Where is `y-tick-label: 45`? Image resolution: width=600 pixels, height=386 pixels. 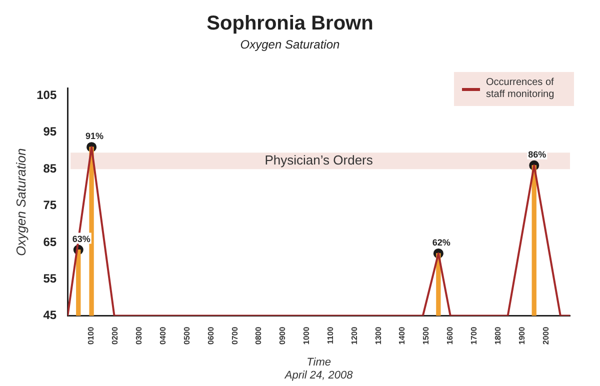
y-tick-label: 45 is located at coordinates (50, 315).